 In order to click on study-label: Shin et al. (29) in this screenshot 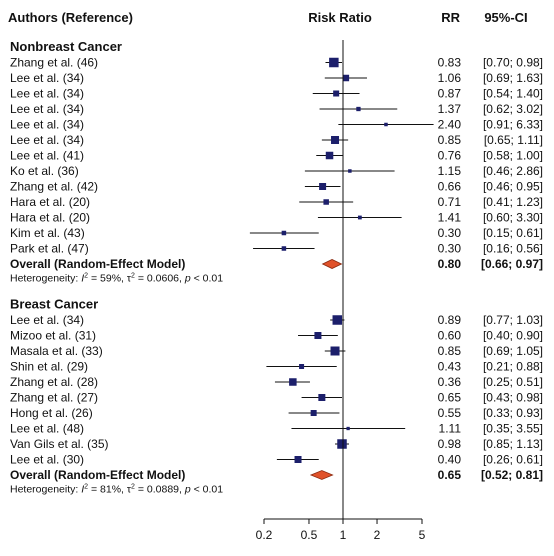, I will do `click(49, 367)`.